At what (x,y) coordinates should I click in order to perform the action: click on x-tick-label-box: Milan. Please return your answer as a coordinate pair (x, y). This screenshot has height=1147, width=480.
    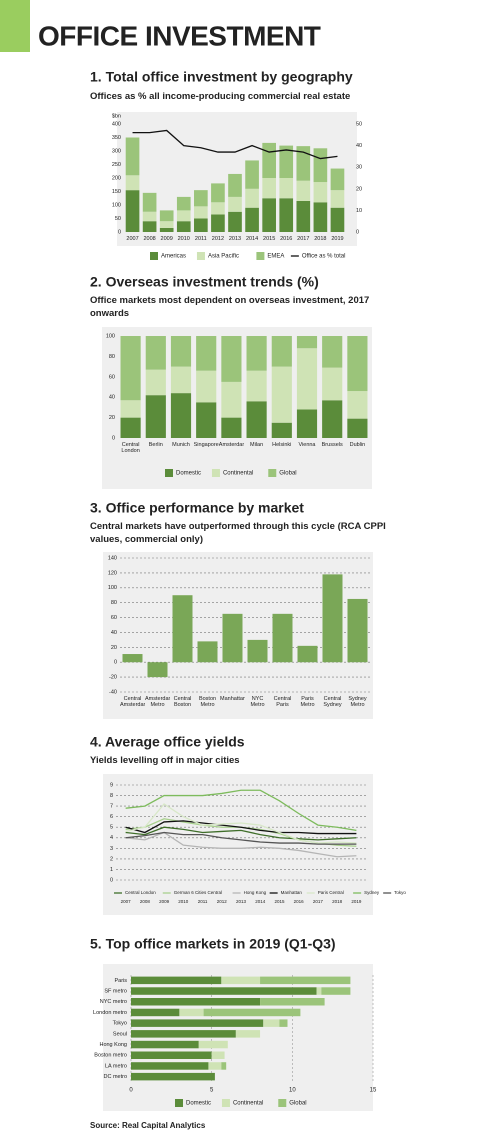
    Looking at the image, I should click on (256, 445).